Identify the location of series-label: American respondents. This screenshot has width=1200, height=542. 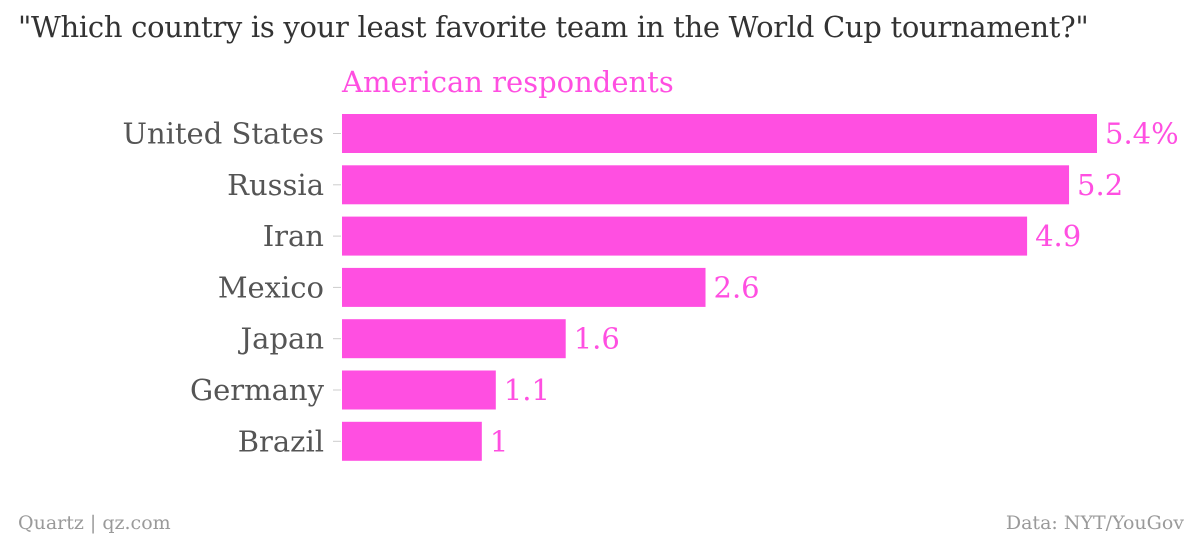
(507, 82).